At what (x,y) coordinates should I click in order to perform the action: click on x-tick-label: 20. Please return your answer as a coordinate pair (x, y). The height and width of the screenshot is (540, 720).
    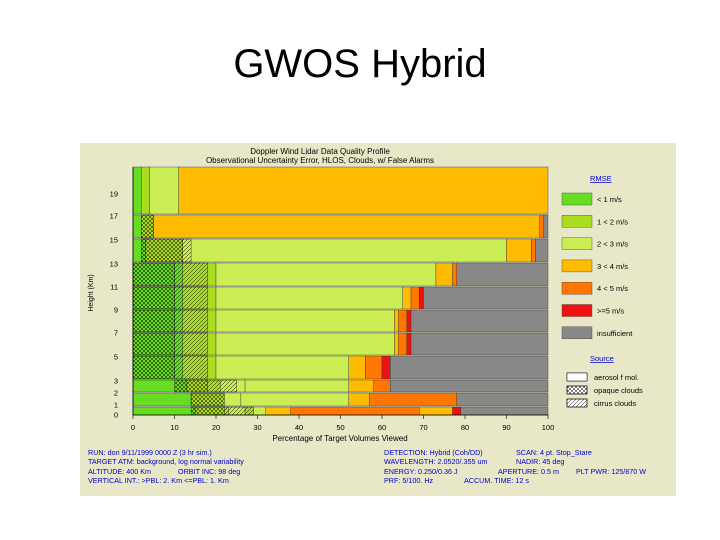
    Looking at the image, I should click on (216, 427).